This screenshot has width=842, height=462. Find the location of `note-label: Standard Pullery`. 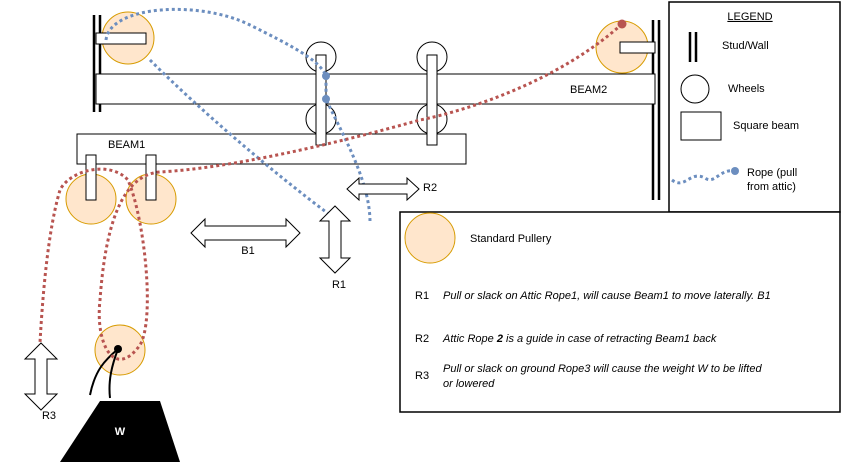

note-label: Standard Pullery is located at coordinates (511, 239).